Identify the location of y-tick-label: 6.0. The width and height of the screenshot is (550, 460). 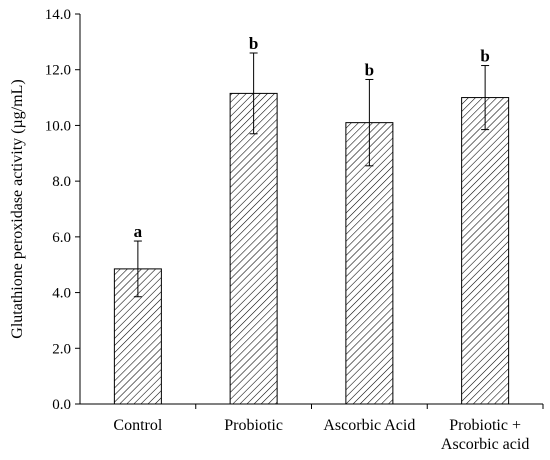
(61, 238).